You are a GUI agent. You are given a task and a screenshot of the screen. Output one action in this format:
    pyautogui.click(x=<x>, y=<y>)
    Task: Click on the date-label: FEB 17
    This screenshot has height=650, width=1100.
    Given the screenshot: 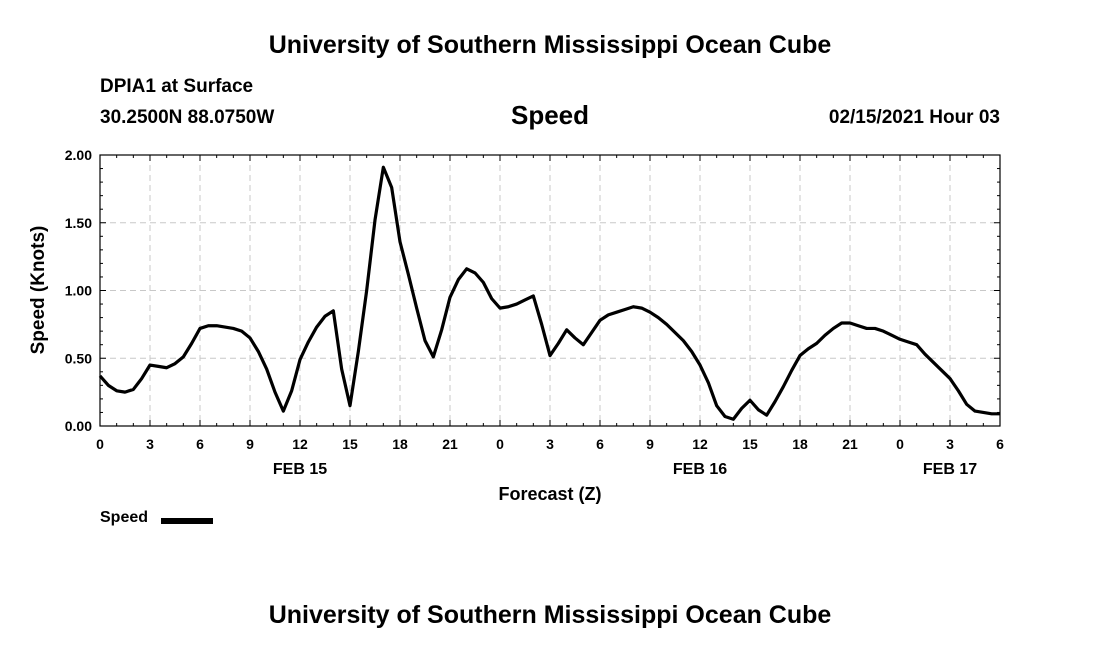 What is the action you would take?
    pyautogui.click(x=950, y=469)
    